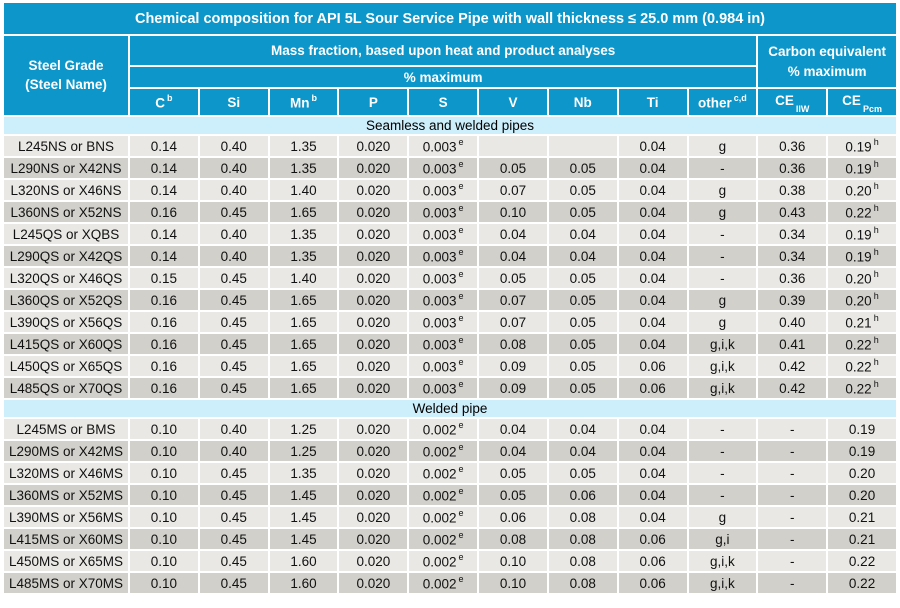 The image size is (900, 608). What do you see at coordinates (792, 300) in the screenshot?
I see `data-cell: 0.39` at bounding box center [792, 300].